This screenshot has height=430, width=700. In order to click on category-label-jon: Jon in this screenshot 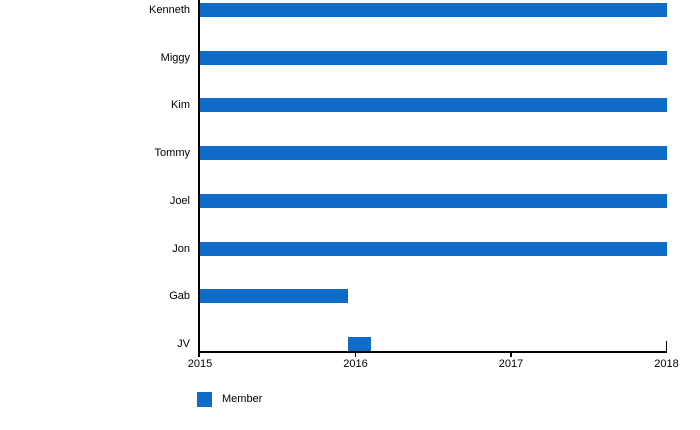, I will do `click(181, 248)`.